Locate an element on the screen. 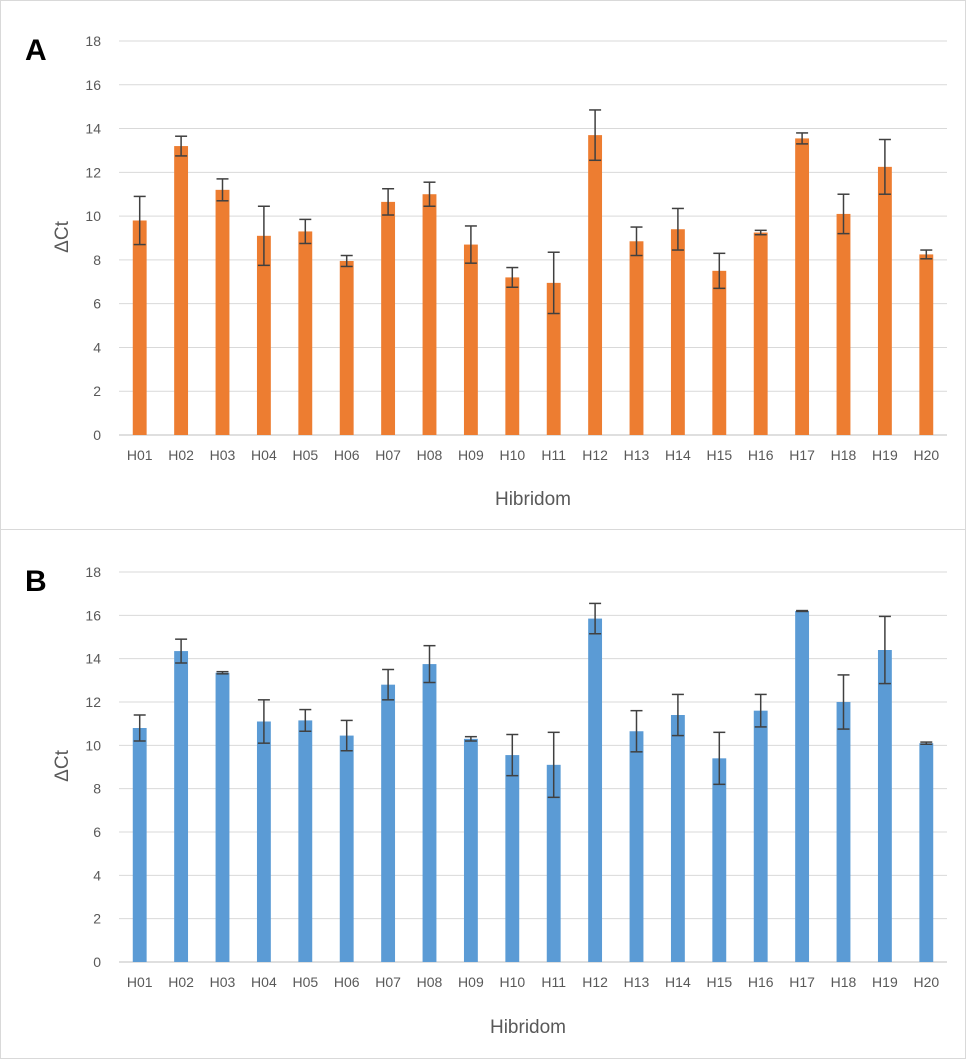 The image size is (966, 1060). y-axis-title-b: ΔCt is located at coordinates (62, 765).